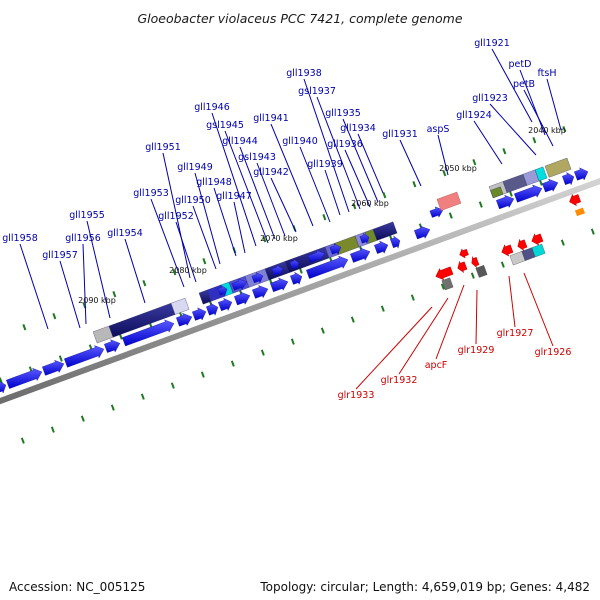  Describe the element at coordinates (125, 233) in the screenshot. I see `gene-label-gll1954: gll1954` at that location.